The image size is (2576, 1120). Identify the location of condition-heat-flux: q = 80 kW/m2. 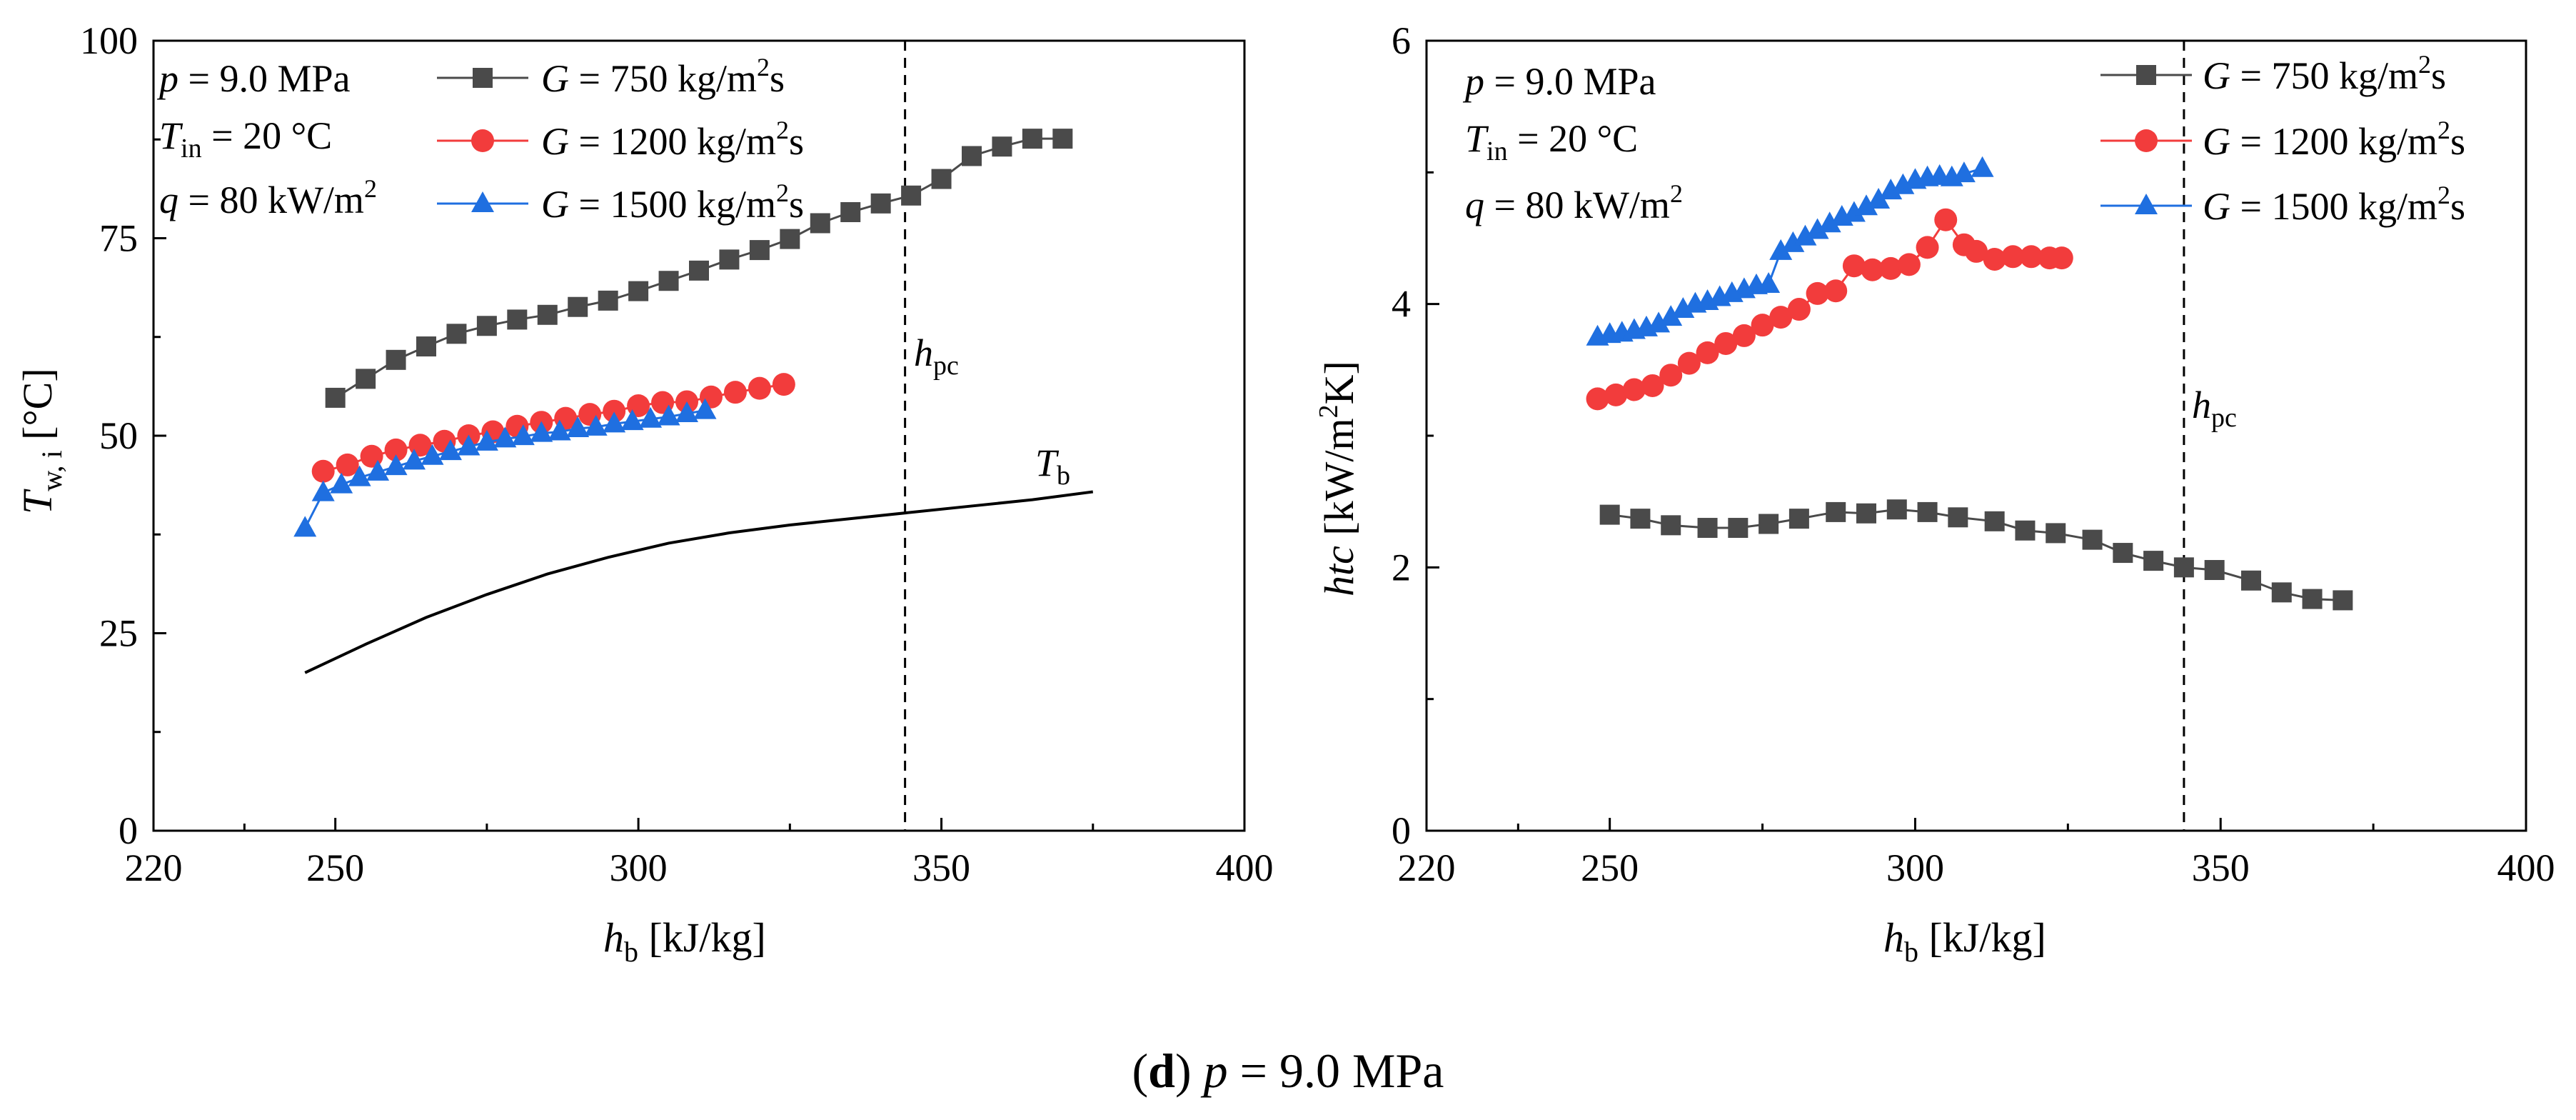
(268, 197).